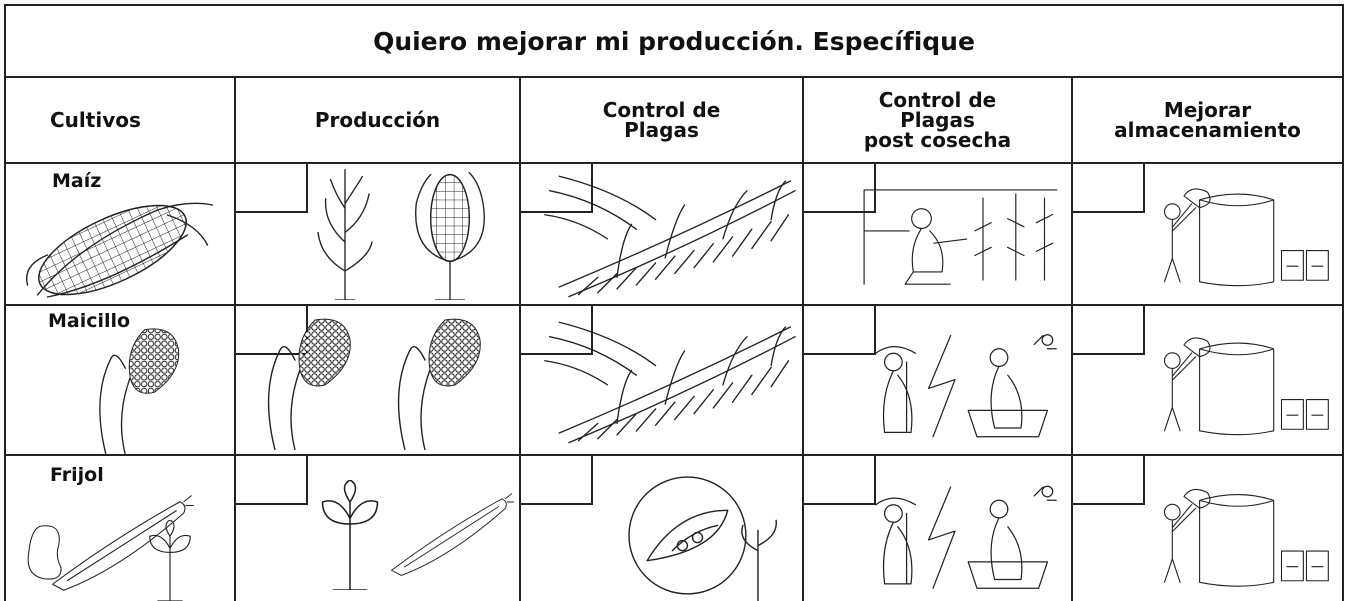 Image resolution: width=1349 pixels, height=601 pixels. I want to click on column-header: Control de Plagas, so click(661, 120).